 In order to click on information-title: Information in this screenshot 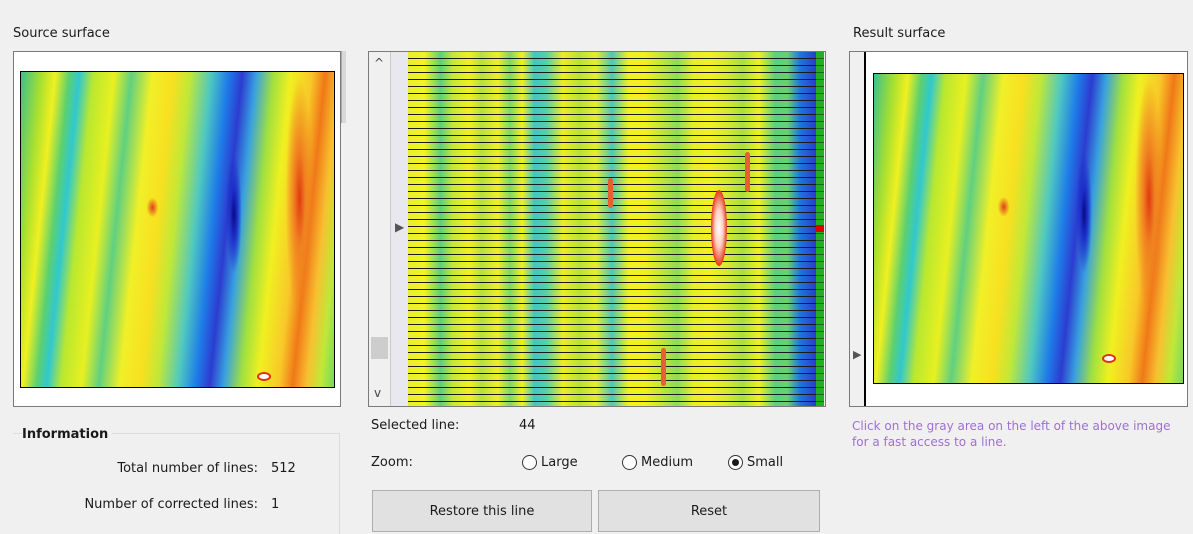, I will do `click(67, 434)`.